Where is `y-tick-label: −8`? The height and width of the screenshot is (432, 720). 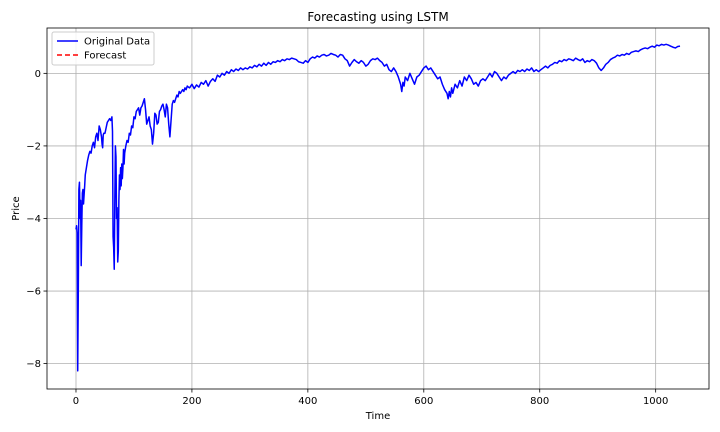
y-tick-label: −8 is located at coordinates (33, 364).